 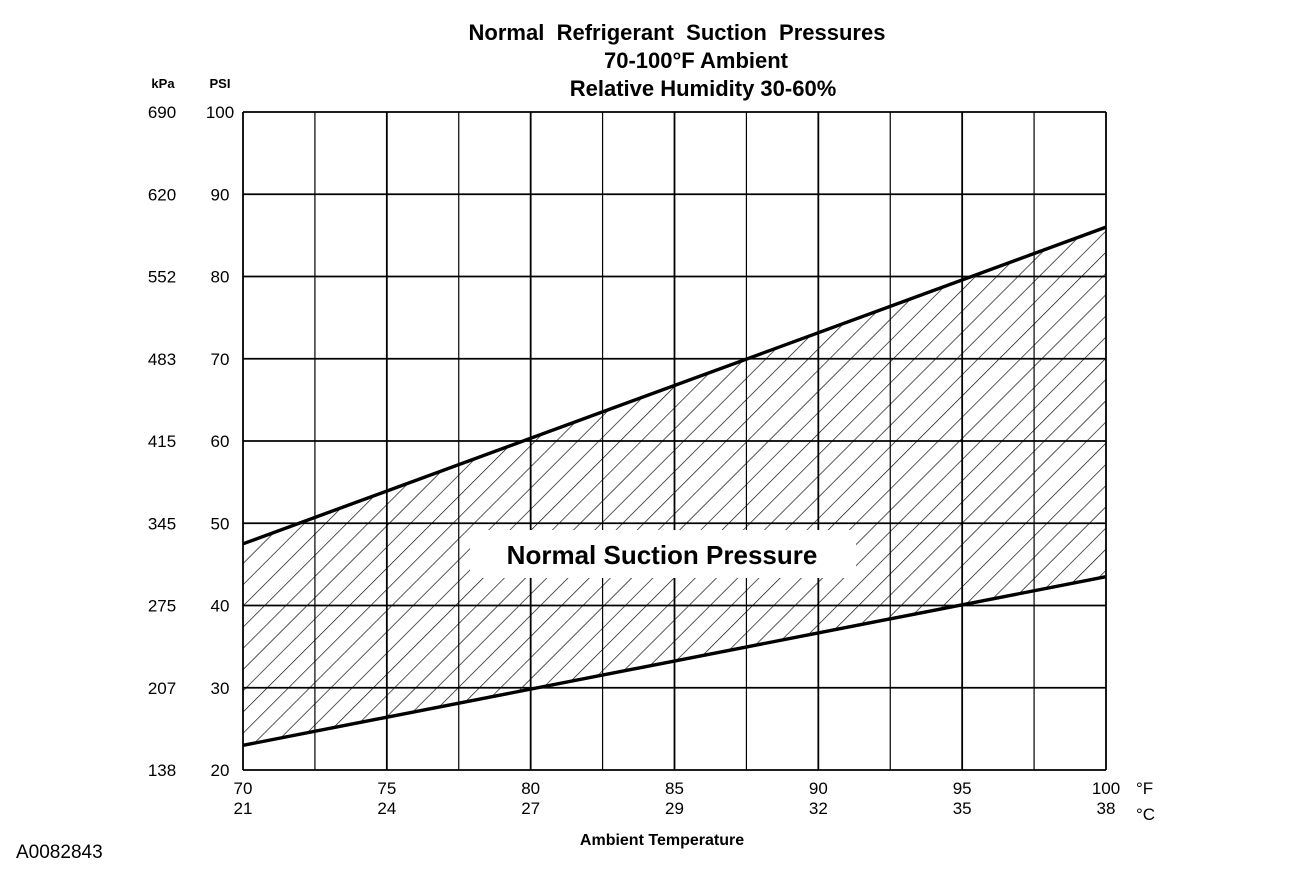 I want to click on band-label: Normal Suction Pressure, so click(x=662, y=555).